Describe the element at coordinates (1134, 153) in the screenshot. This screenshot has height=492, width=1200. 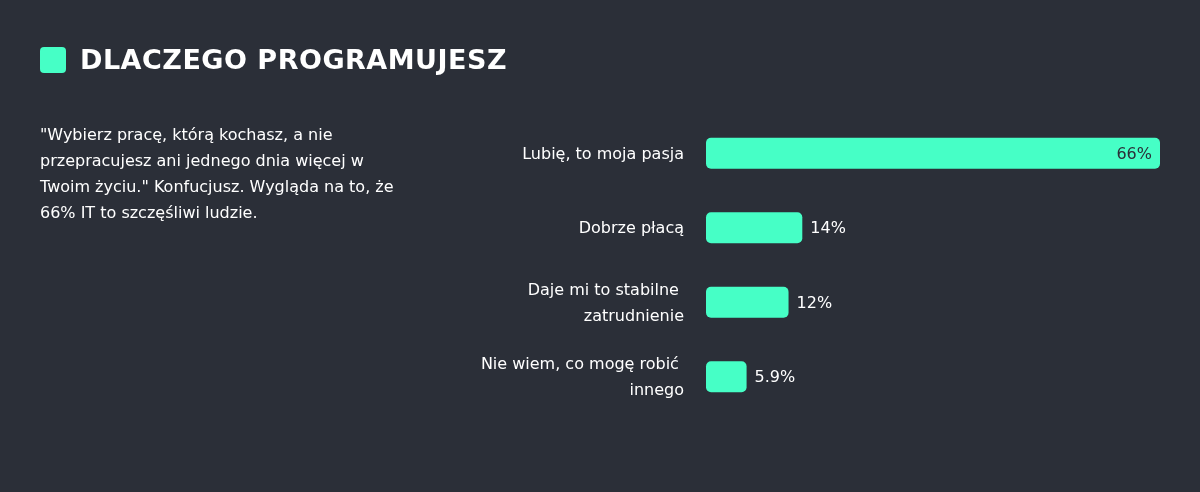
I see `data-label: 66%` at that location.